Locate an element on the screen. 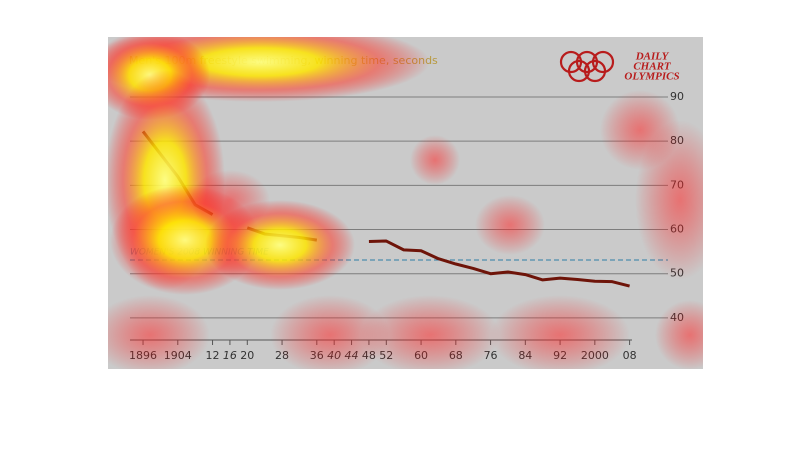  x-tick-label: 68 is located at coordinates (456, 355).